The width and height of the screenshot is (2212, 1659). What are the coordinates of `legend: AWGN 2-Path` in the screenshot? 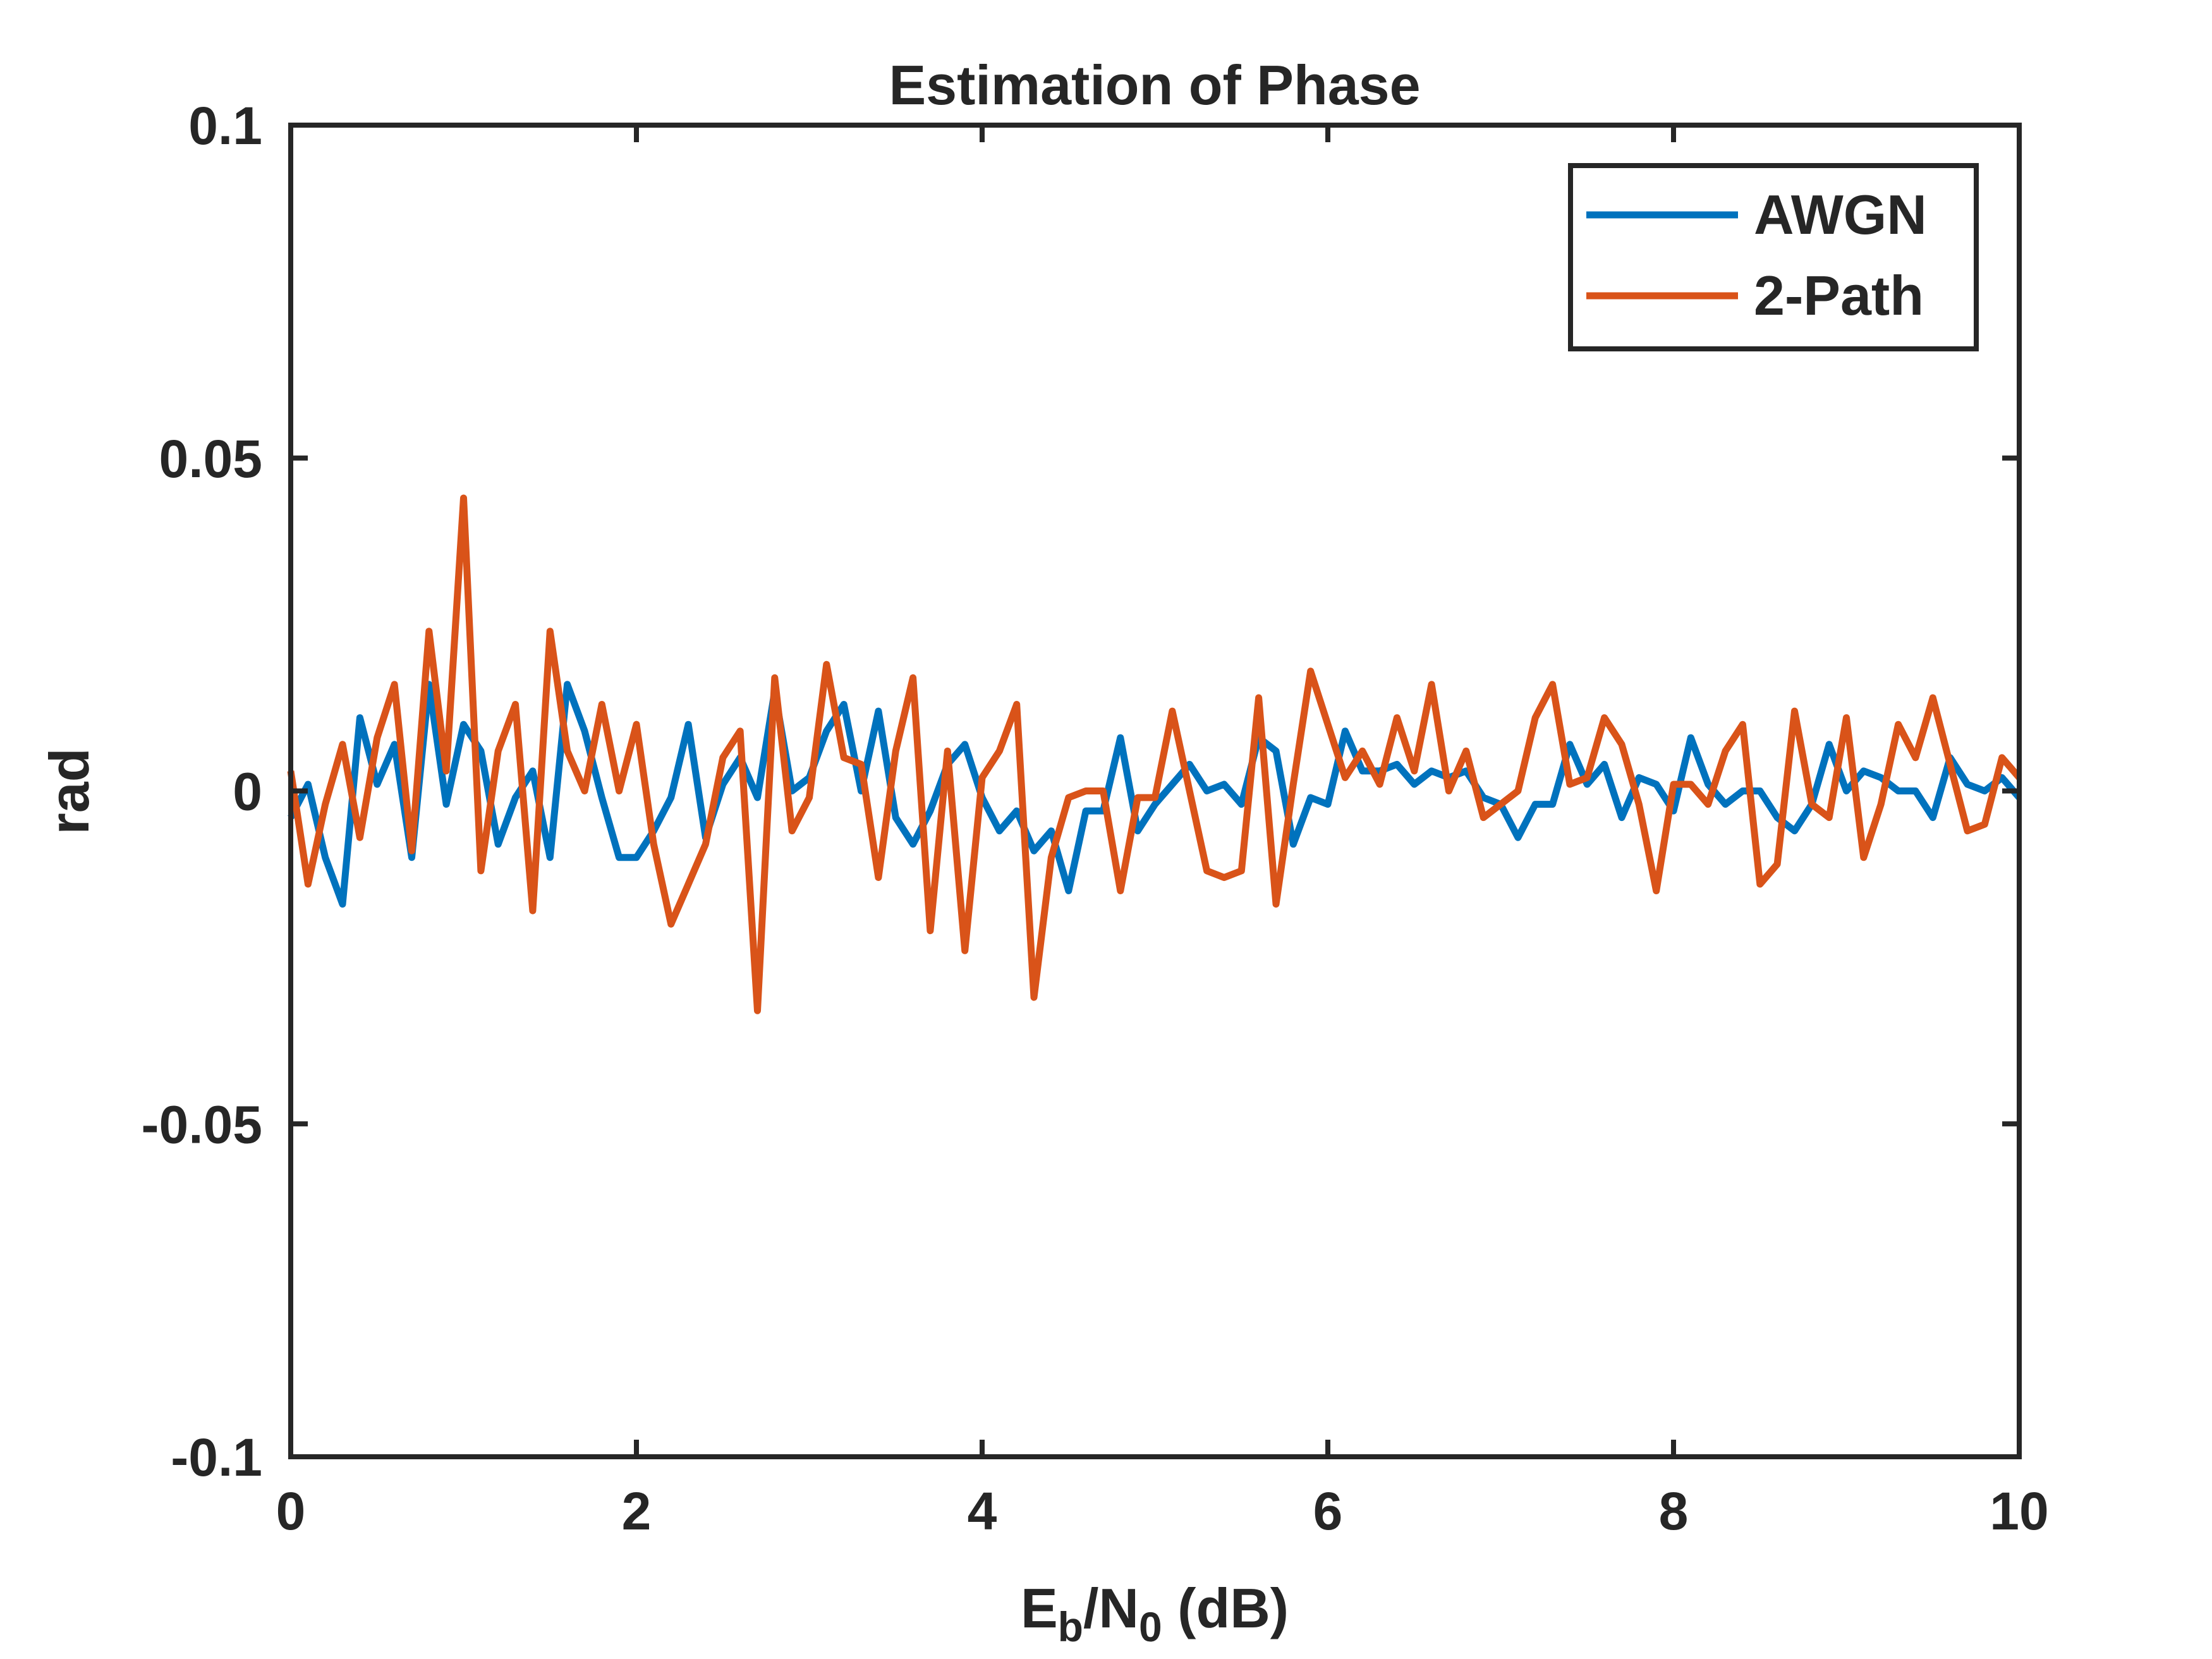 It's located at (1773, 257).